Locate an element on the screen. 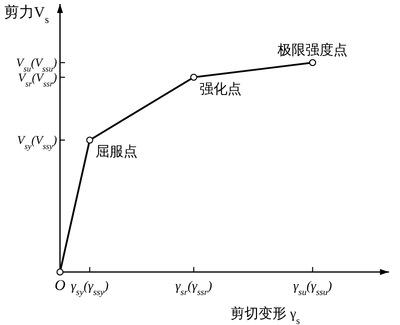 The height and width of the screenshot is (325, 400). y-axis-title: 剪力V$_{s}$ is located at coordinates (26, 15).